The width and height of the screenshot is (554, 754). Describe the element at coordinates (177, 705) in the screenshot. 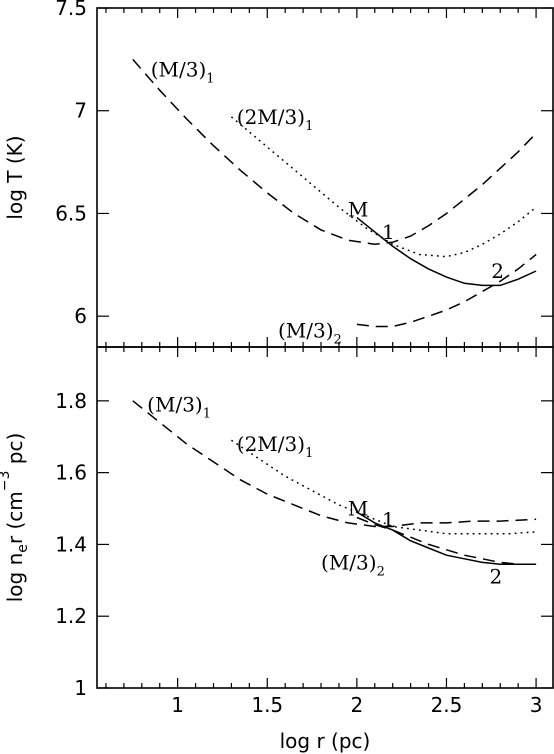

I see `x-tick-label: 1` at that location.